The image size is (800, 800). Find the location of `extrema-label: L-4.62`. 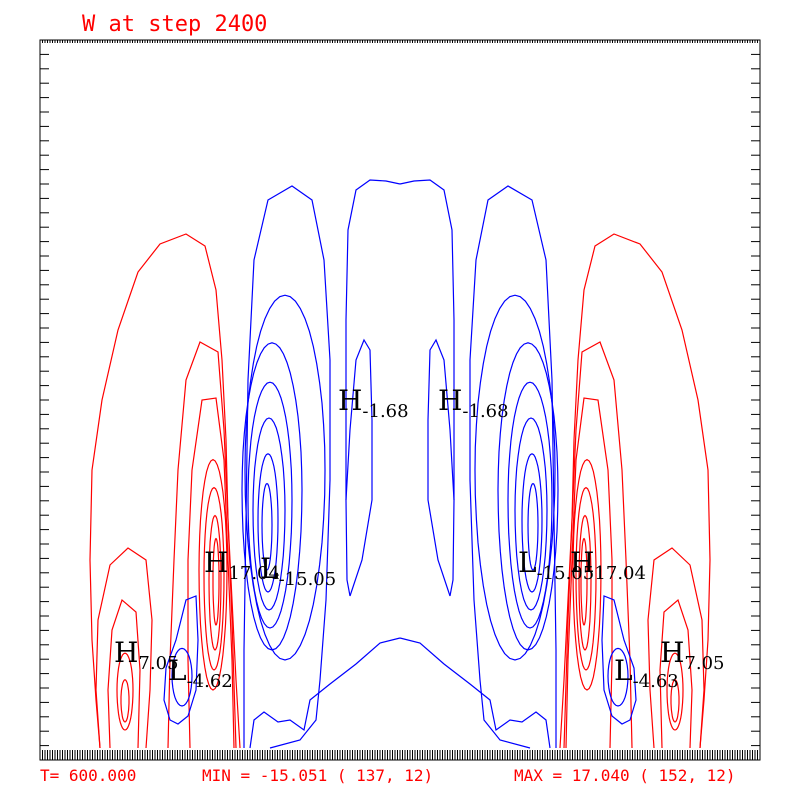

extrema-label: L-4.62 is located at coordinates (200, 673).